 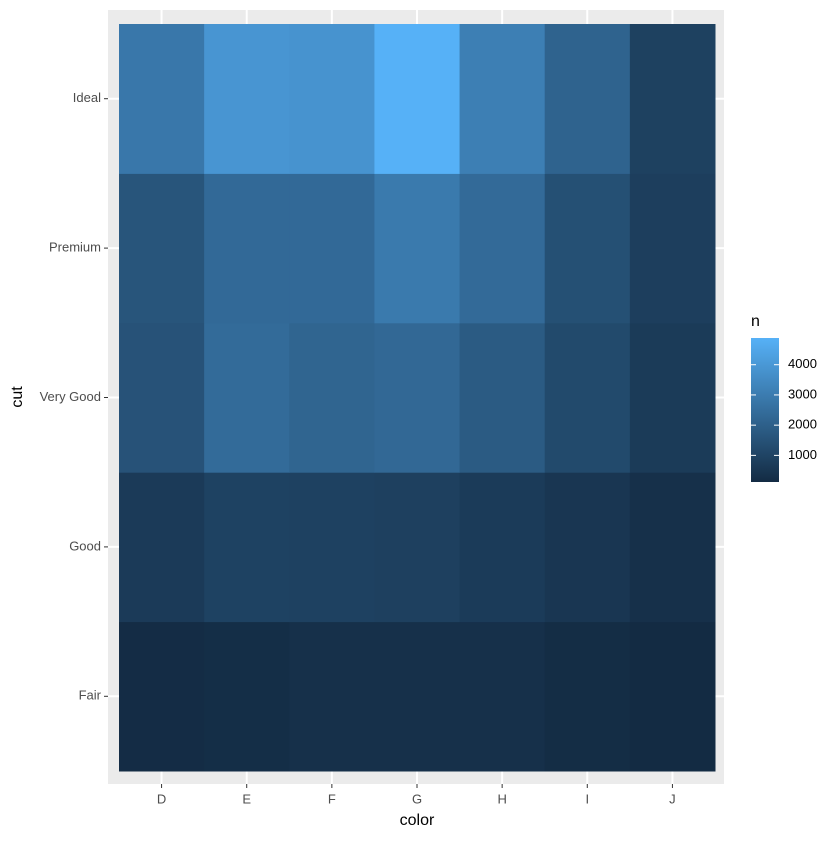 I want to click on y-tick-label: Fair, so click(x=90, y=695).